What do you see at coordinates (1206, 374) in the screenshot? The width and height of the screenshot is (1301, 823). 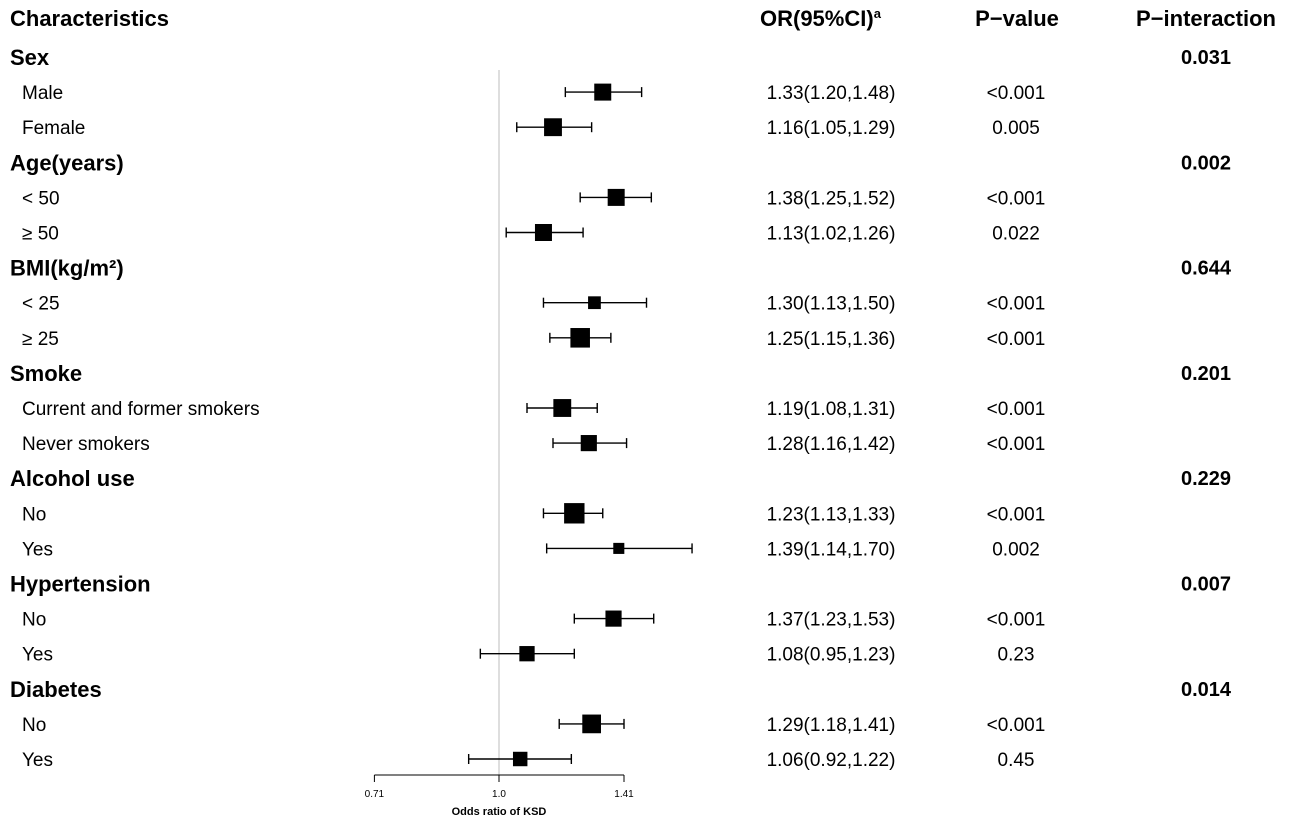 I see `p-interaction-value: 0.201` at bounding box center [1206, 374].